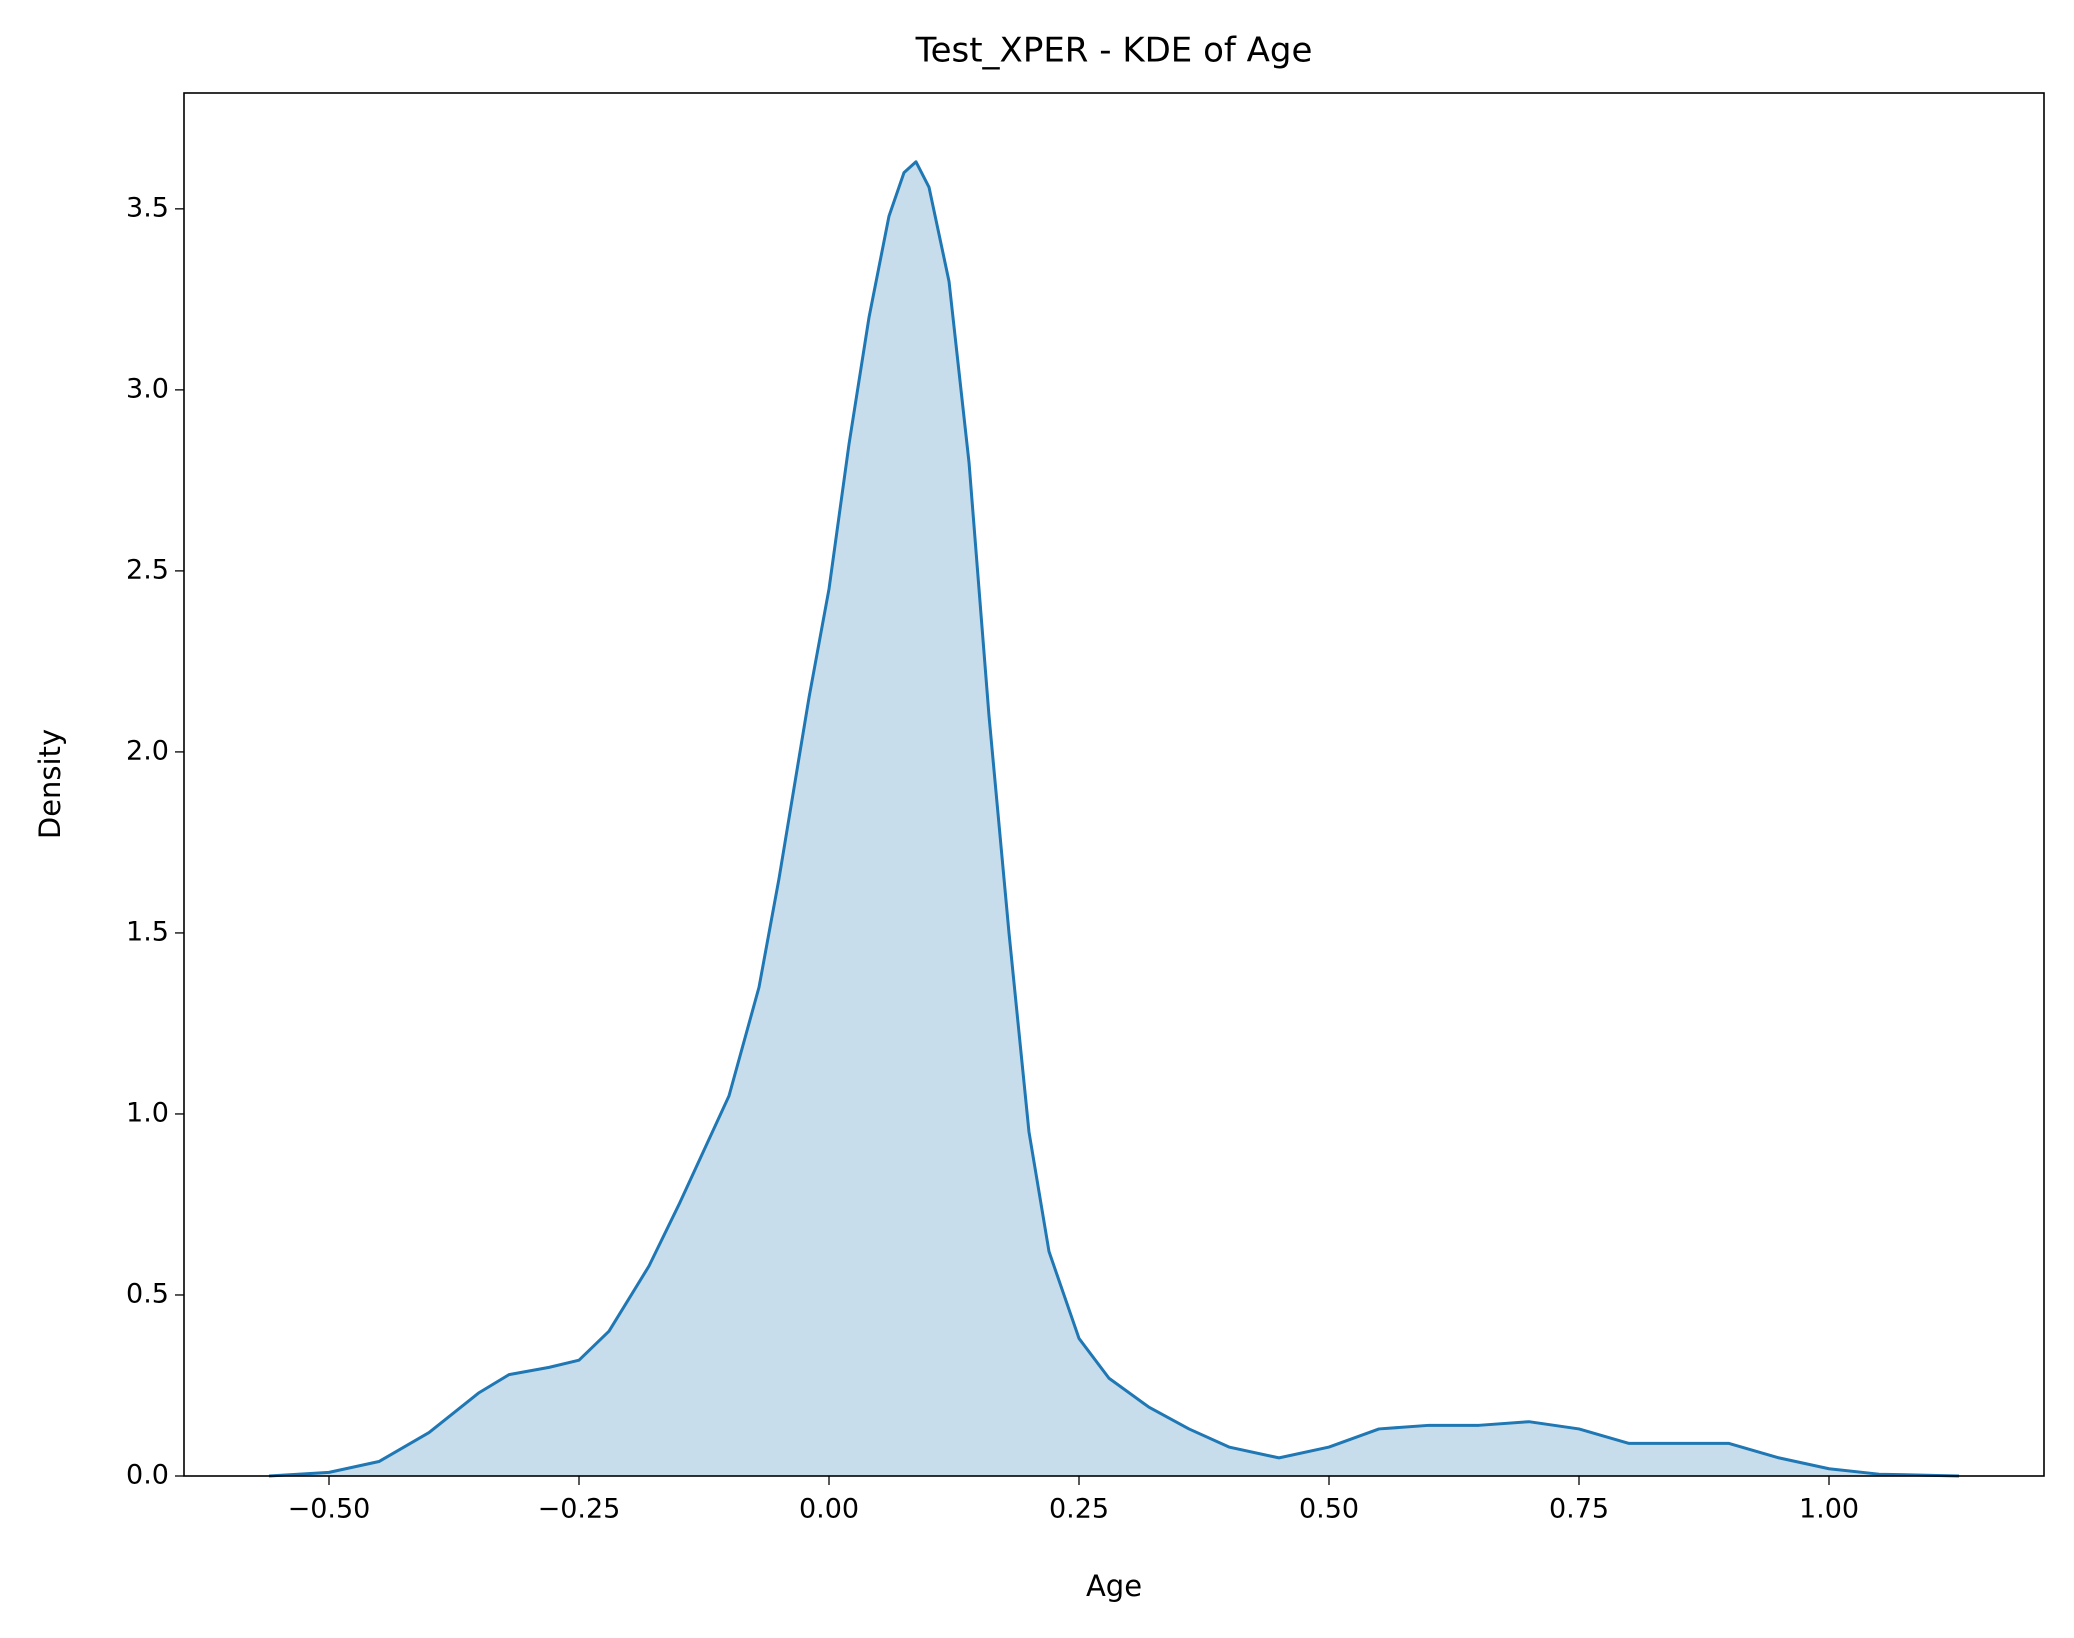 Image resolution: width=2074 pixels, height=1638 pixels. What do you see at coordinates (1114, 1586) in the screenshot?
I see `x-axis-label: Age` at bounding box center [1114, 1586].